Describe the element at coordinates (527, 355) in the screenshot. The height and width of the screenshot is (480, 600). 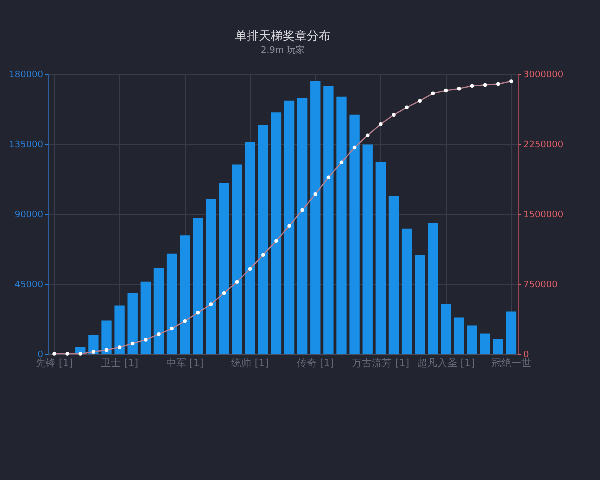
I see `y2-tick-label: 0` at that location.